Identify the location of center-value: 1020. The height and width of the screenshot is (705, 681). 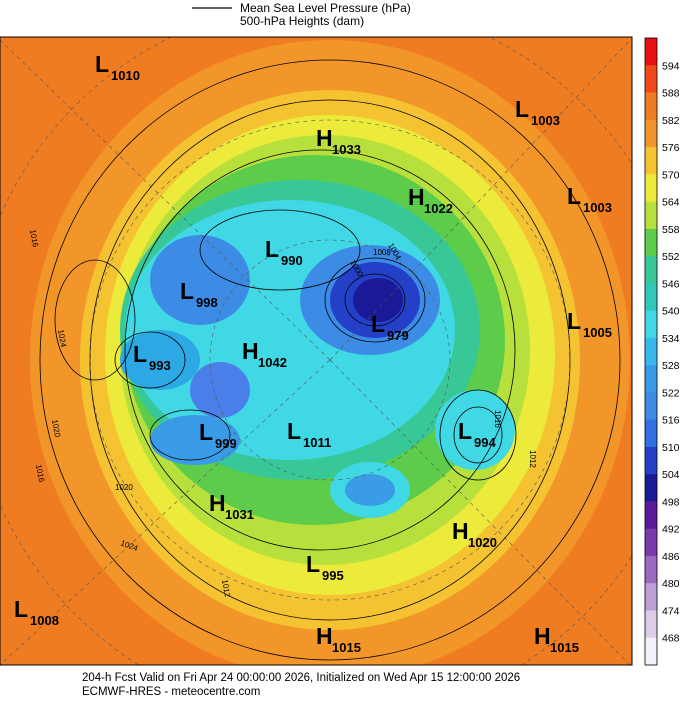
(482, 542).